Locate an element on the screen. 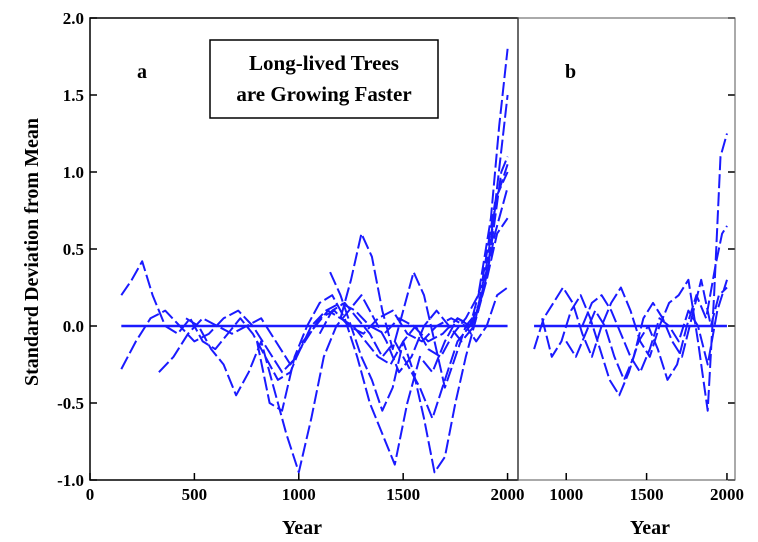  y-tick-label-0: -1.0 is located at coordinates (70, 480).